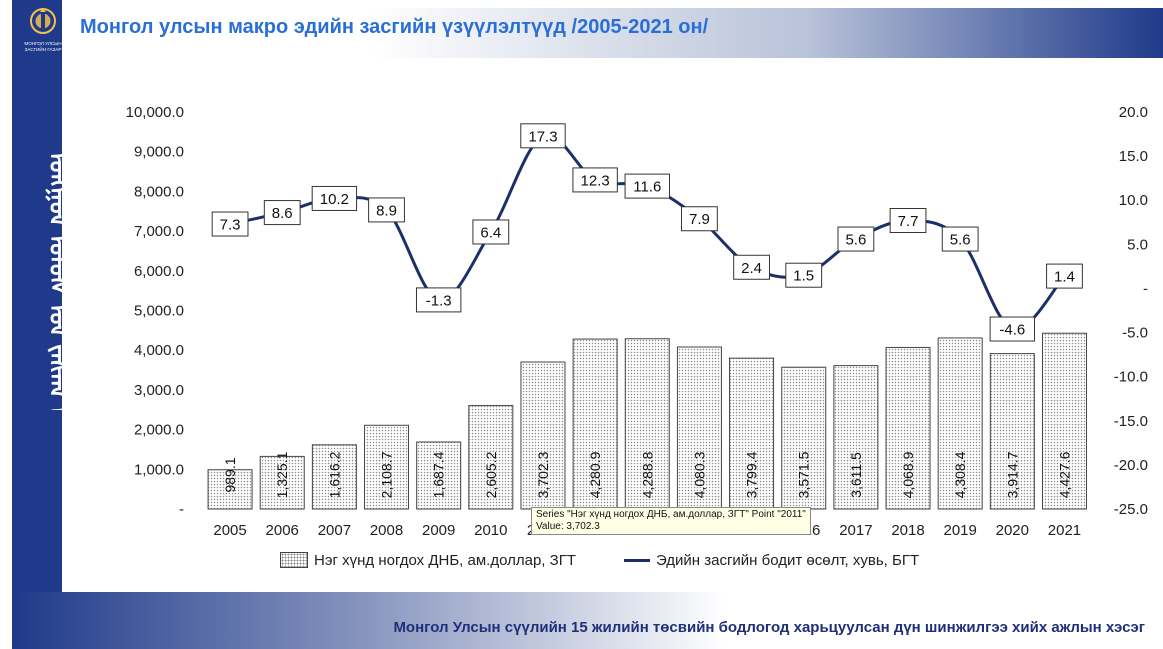  I want to click on line-data-label: -4.6, so click(1012, 330).